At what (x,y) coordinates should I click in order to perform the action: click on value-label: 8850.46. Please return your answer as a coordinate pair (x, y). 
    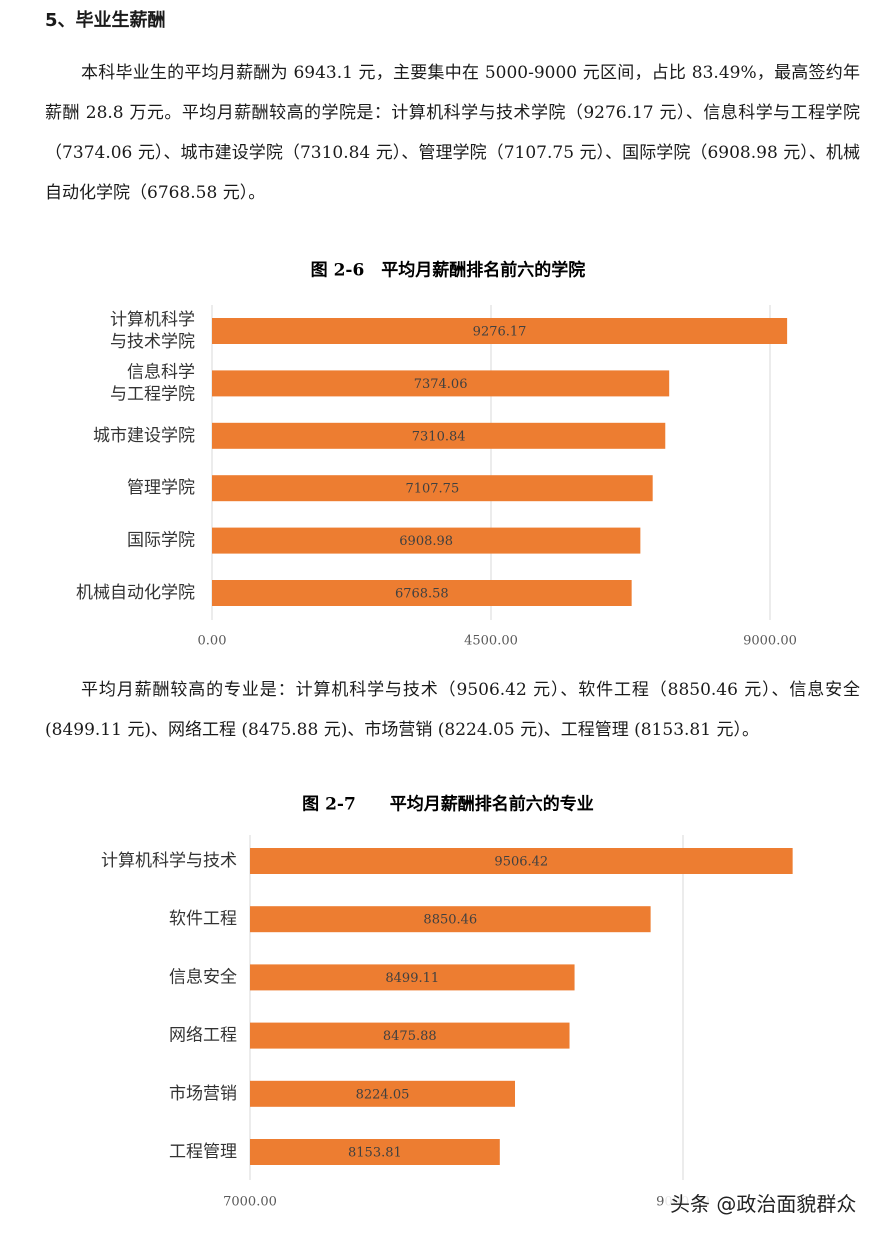
    Looking at the image, I should click on (450, 920).